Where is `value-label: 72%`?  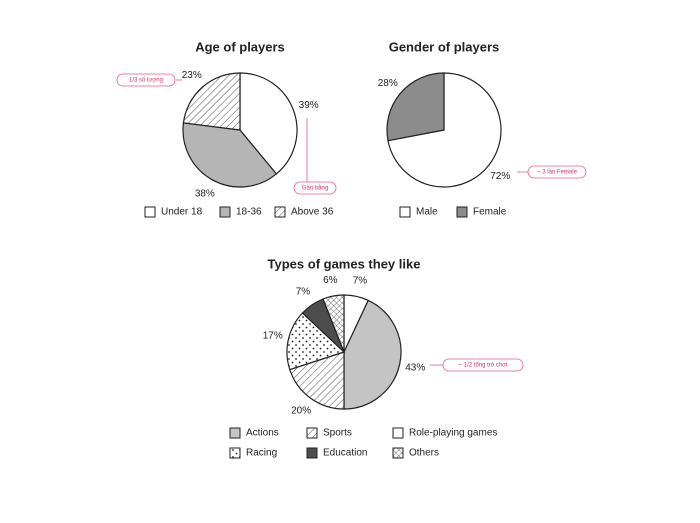 value-label: 72% is located at coordinates (500, 176).